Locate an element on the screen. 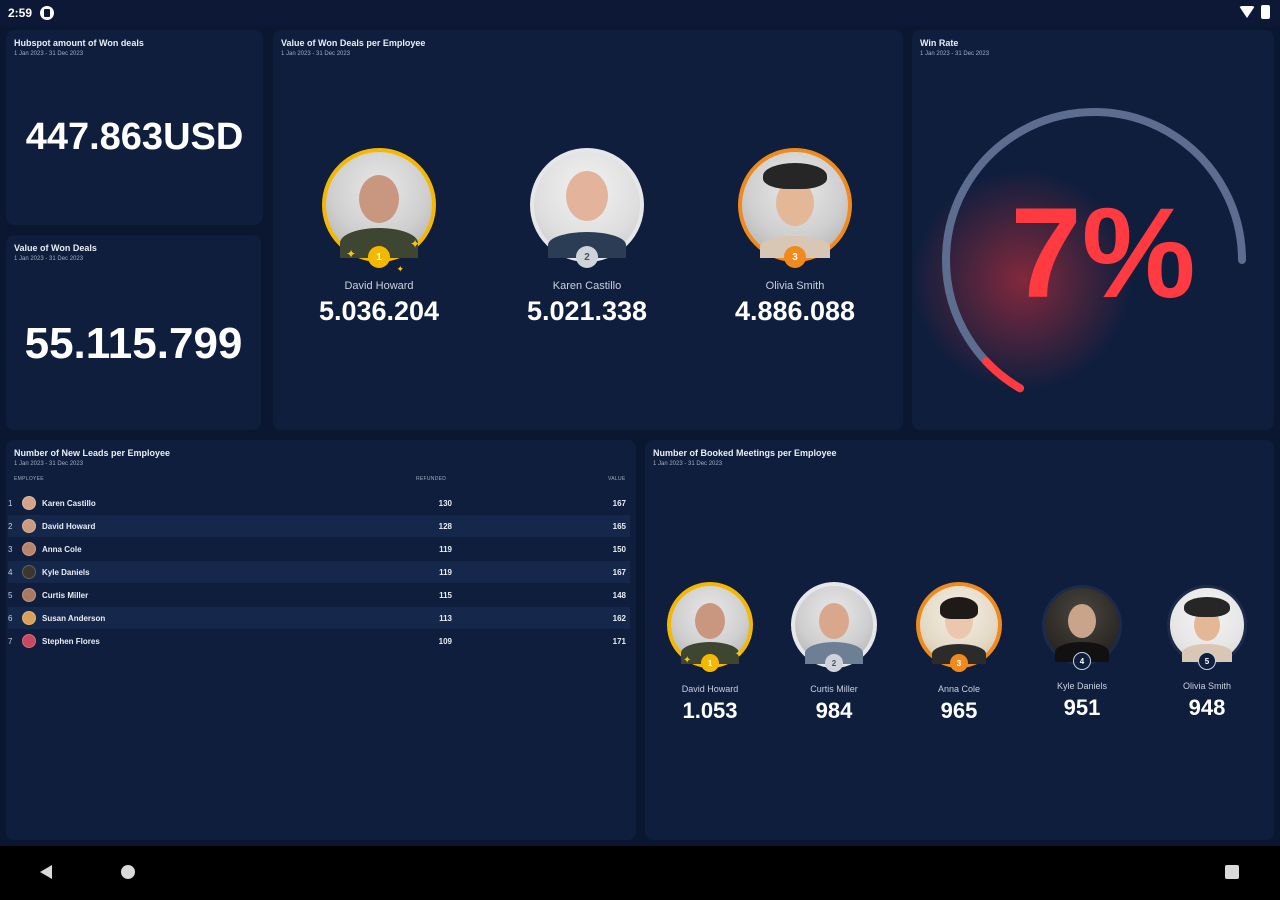 This screenshot has width=1280, height=900. row-employee-name: Stephen Flores is located at coordinates (71, 641).